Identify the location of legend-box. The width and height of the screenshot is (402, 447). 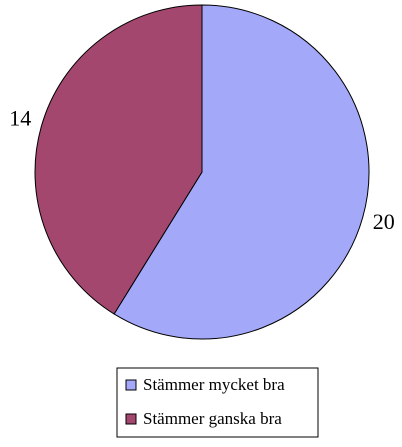
(217, 402).